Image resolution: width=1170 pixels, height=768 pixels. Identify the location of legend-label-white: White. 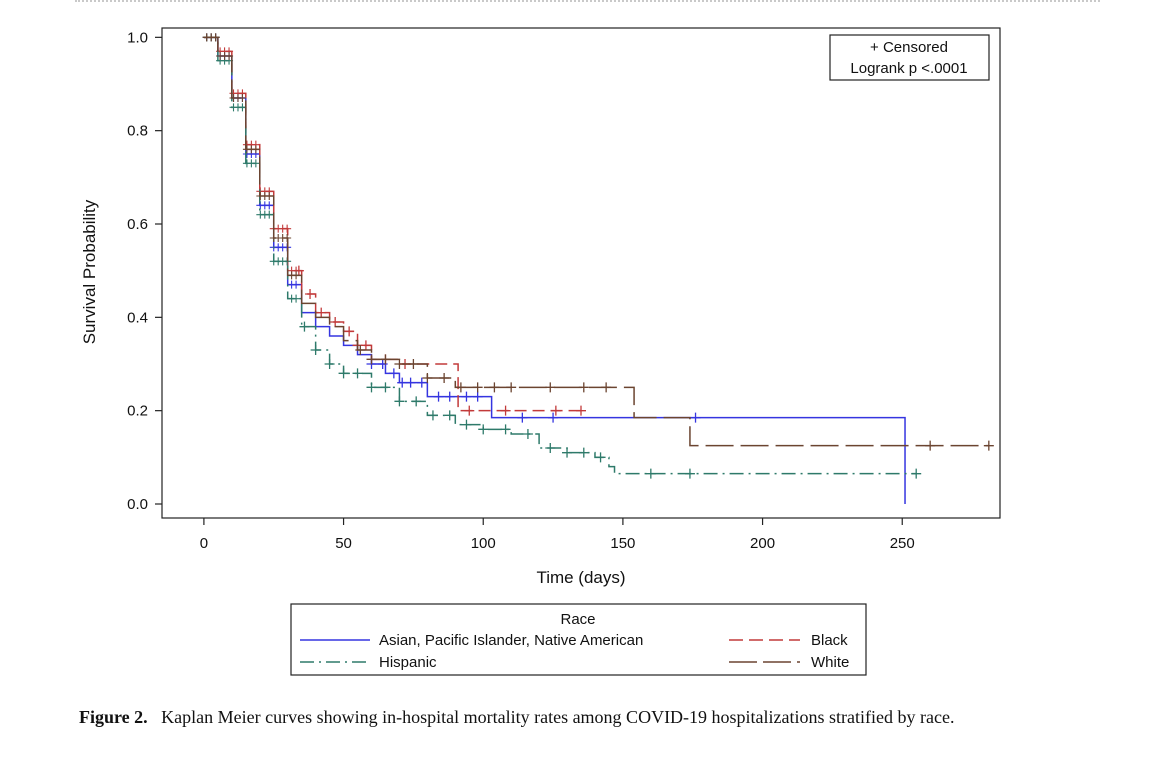
(830, 662).